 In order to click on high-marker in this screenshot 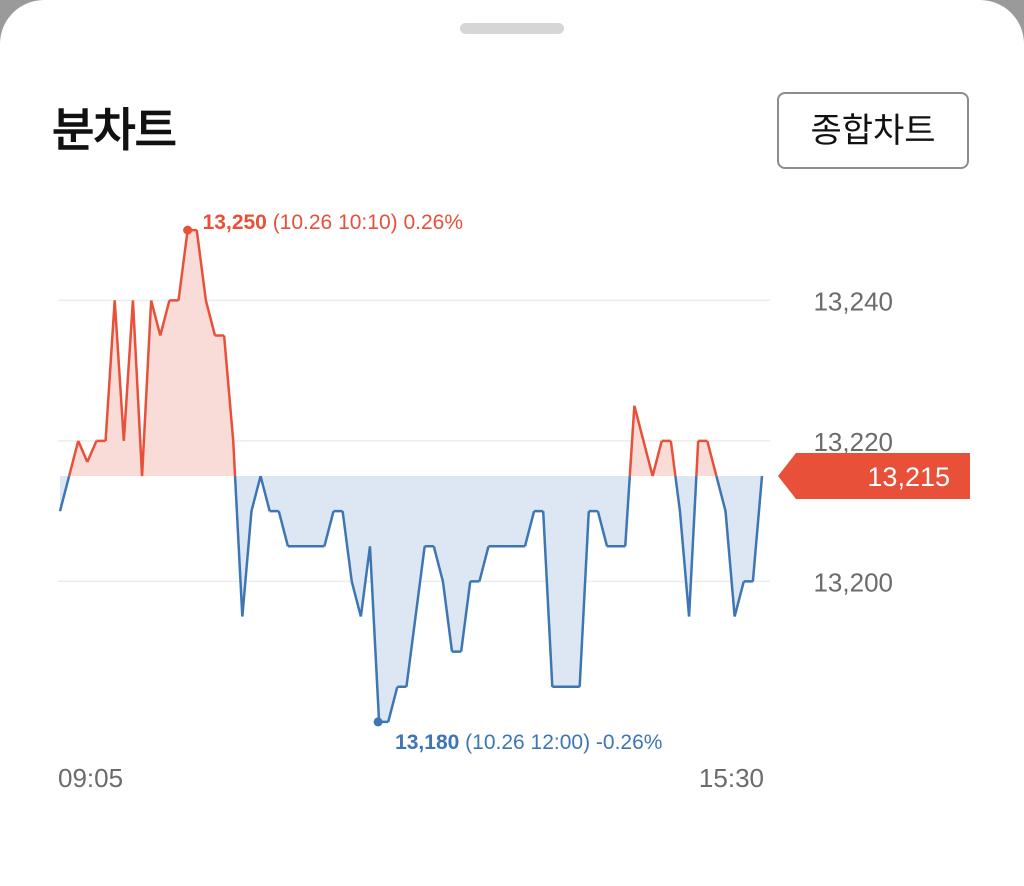, I will do `click(188, 230)`.